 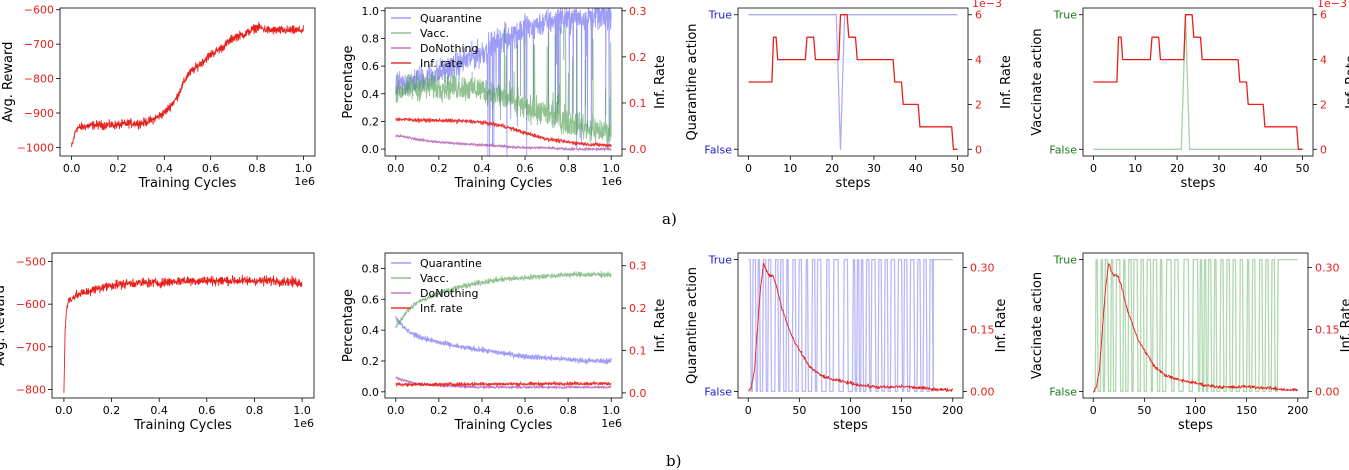 What do you see at coordinates (978, 15) in the screenshot?
I see `y2-tick-label: 6` at bounding box center [978, 15].